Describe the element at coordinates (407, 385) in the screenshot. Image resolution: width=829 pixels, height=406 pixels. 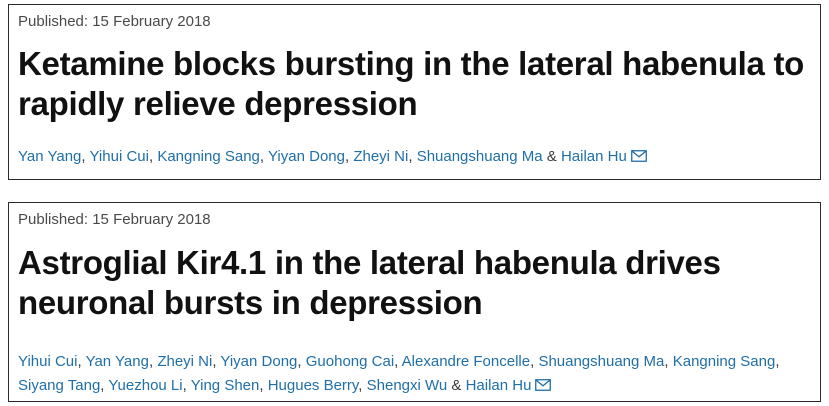
I see `author-link: Shengxi Wu` at that location.